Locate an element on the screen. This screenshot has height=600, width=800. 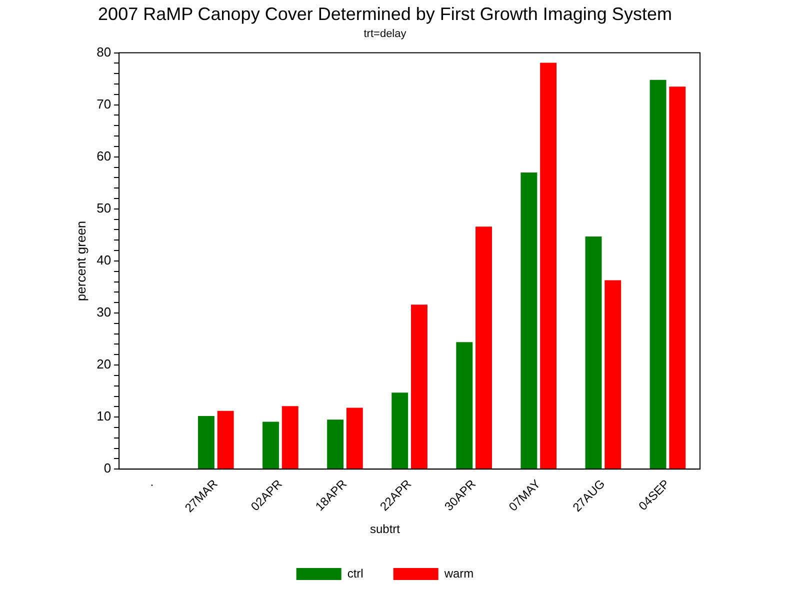
legend-label: warm is located at coordinates (458, 573).